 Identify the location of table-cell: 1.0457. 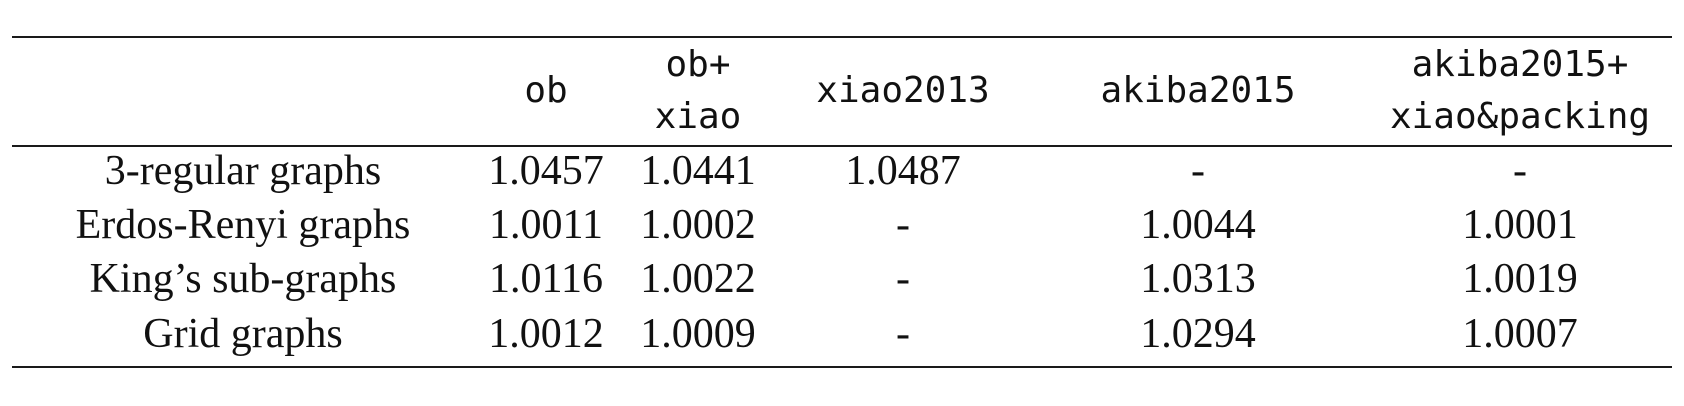
(546, 171).